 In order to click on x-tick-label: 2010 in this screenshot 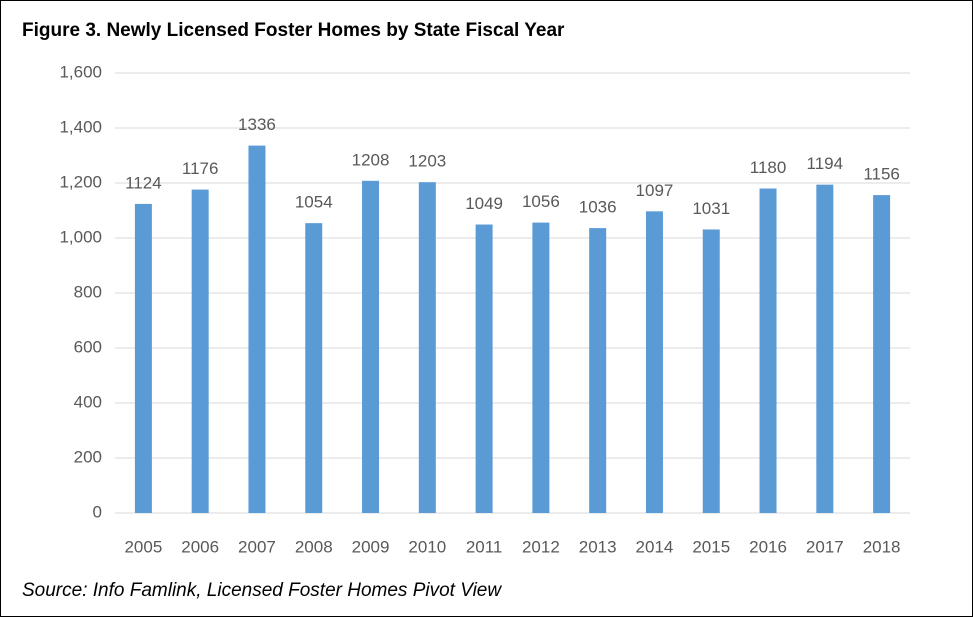, I will do `click(427, 546)`.